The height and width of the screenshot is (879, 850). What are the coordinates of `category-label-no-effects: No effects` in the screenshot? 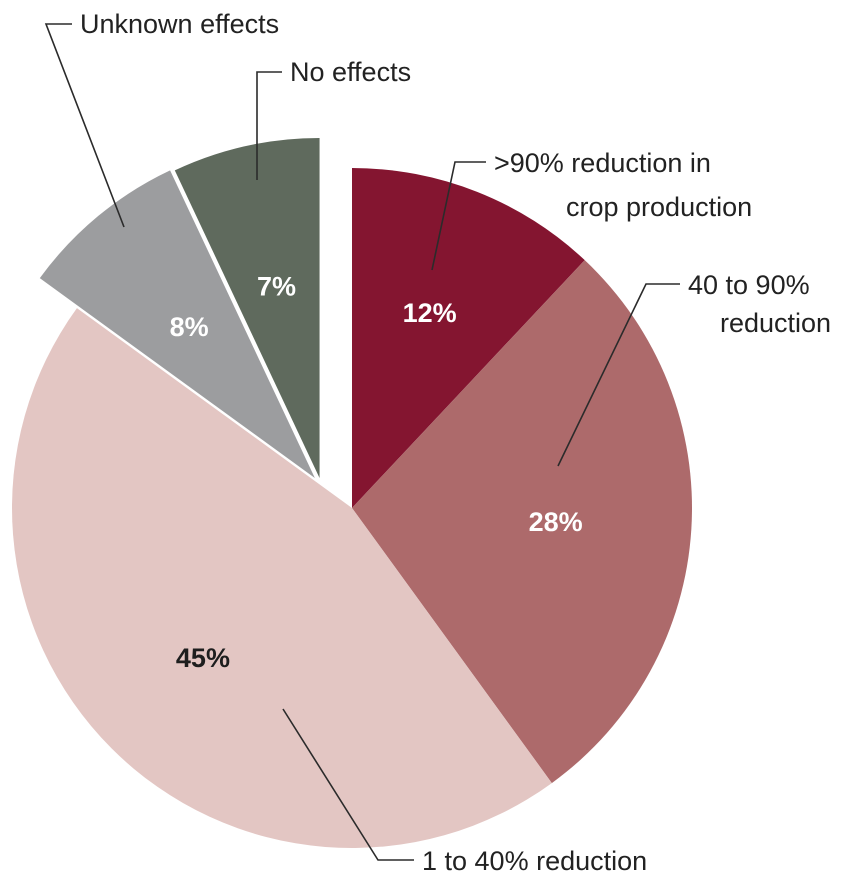 It's located at (350, 72).